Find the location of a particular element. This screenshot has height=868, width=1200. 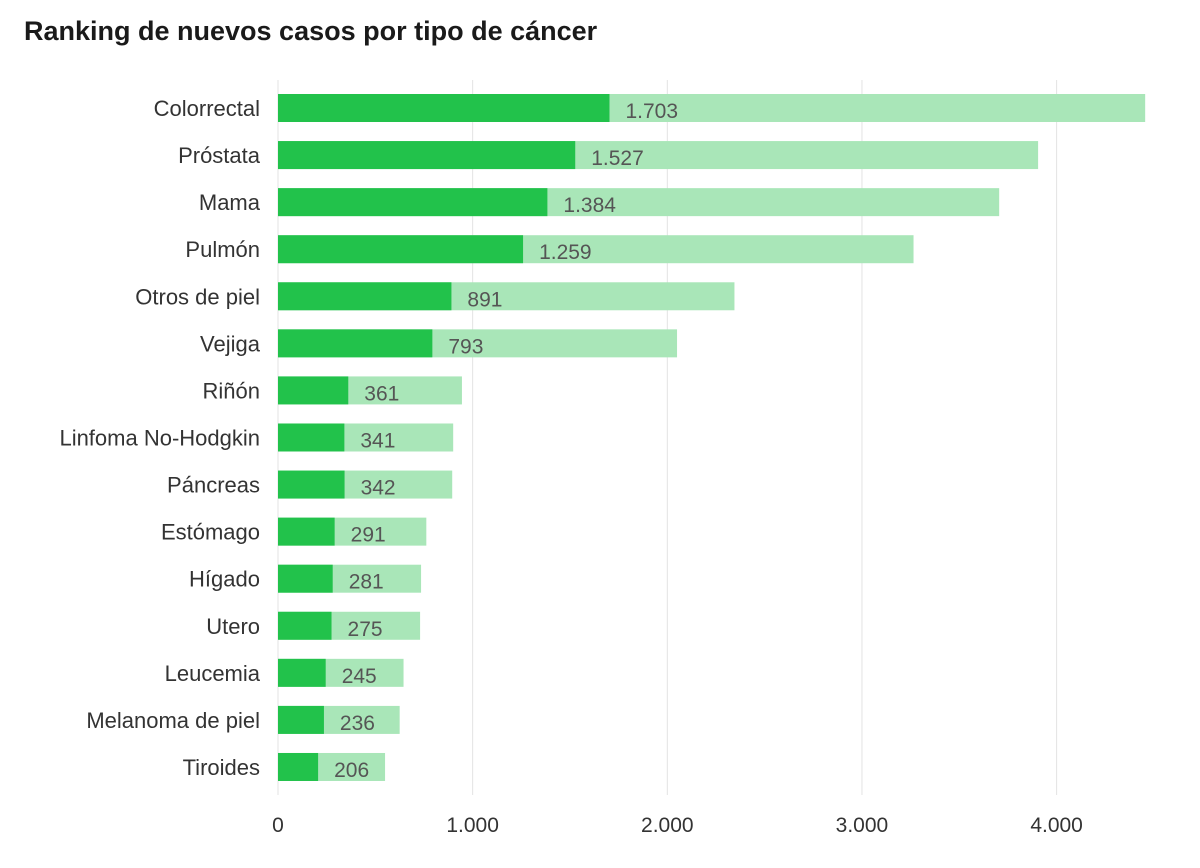

category-label: Mama is located at coordinates (230, 202).